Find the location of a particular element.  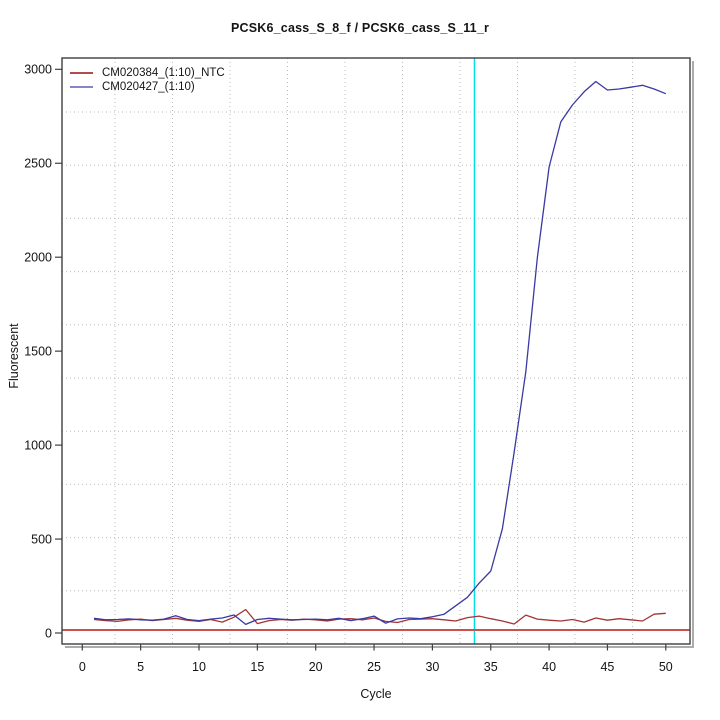

legend-label-ntc: CM020384_(1:10)_NTC is located at coordinates (163, 73).